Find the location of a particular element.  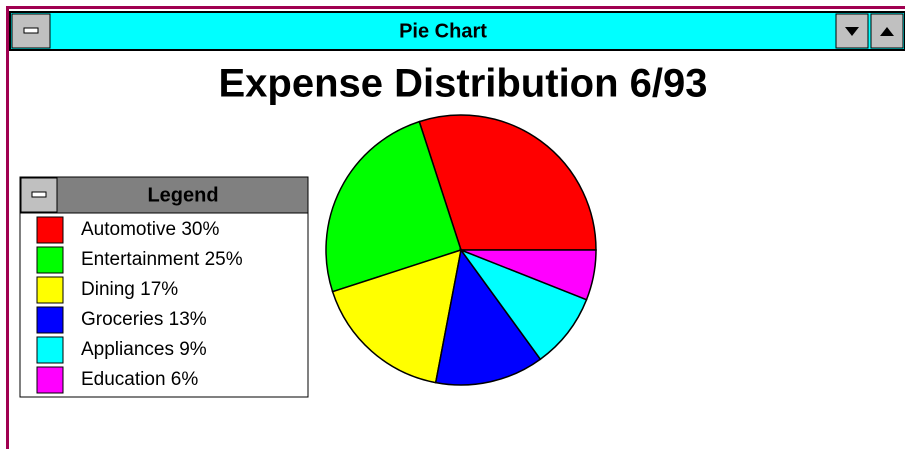

legend-label: Education 6% is located at coordinates (139, 379).